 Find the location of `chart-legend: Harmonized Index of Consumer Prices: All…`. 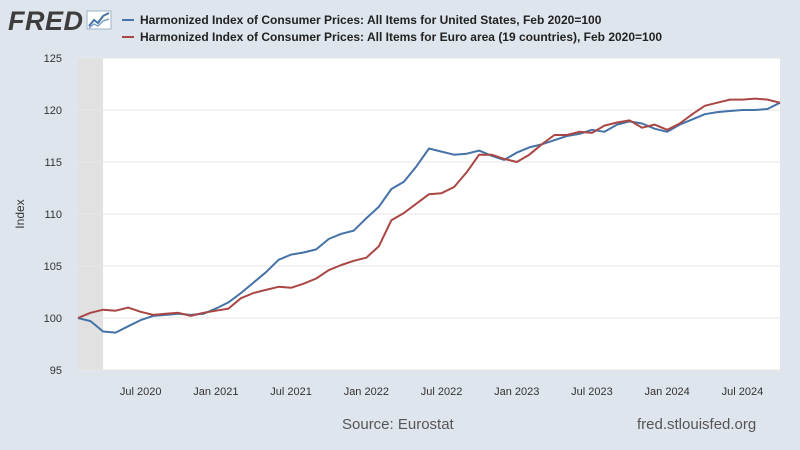

chart-legend: Harmonized Index of Consumer Prices: All… is located at coordinates (392, 28).